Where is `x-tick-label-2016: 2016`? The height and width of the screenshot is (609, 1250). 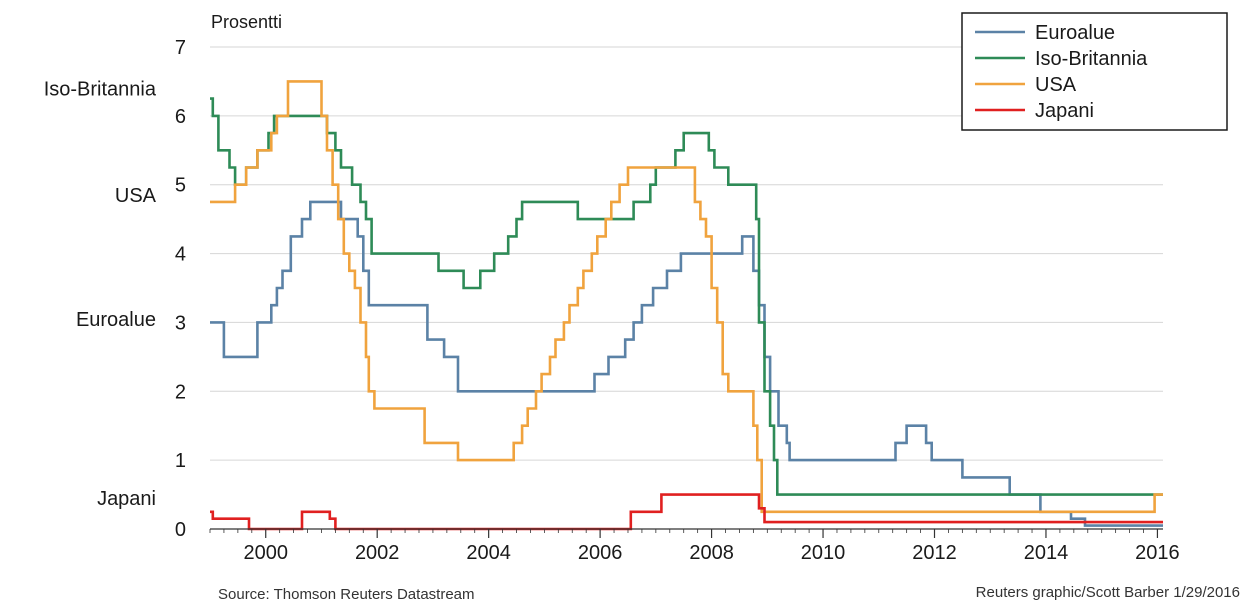
x-tick-label-2016: 2016 is located at coordinates (1157, 553).